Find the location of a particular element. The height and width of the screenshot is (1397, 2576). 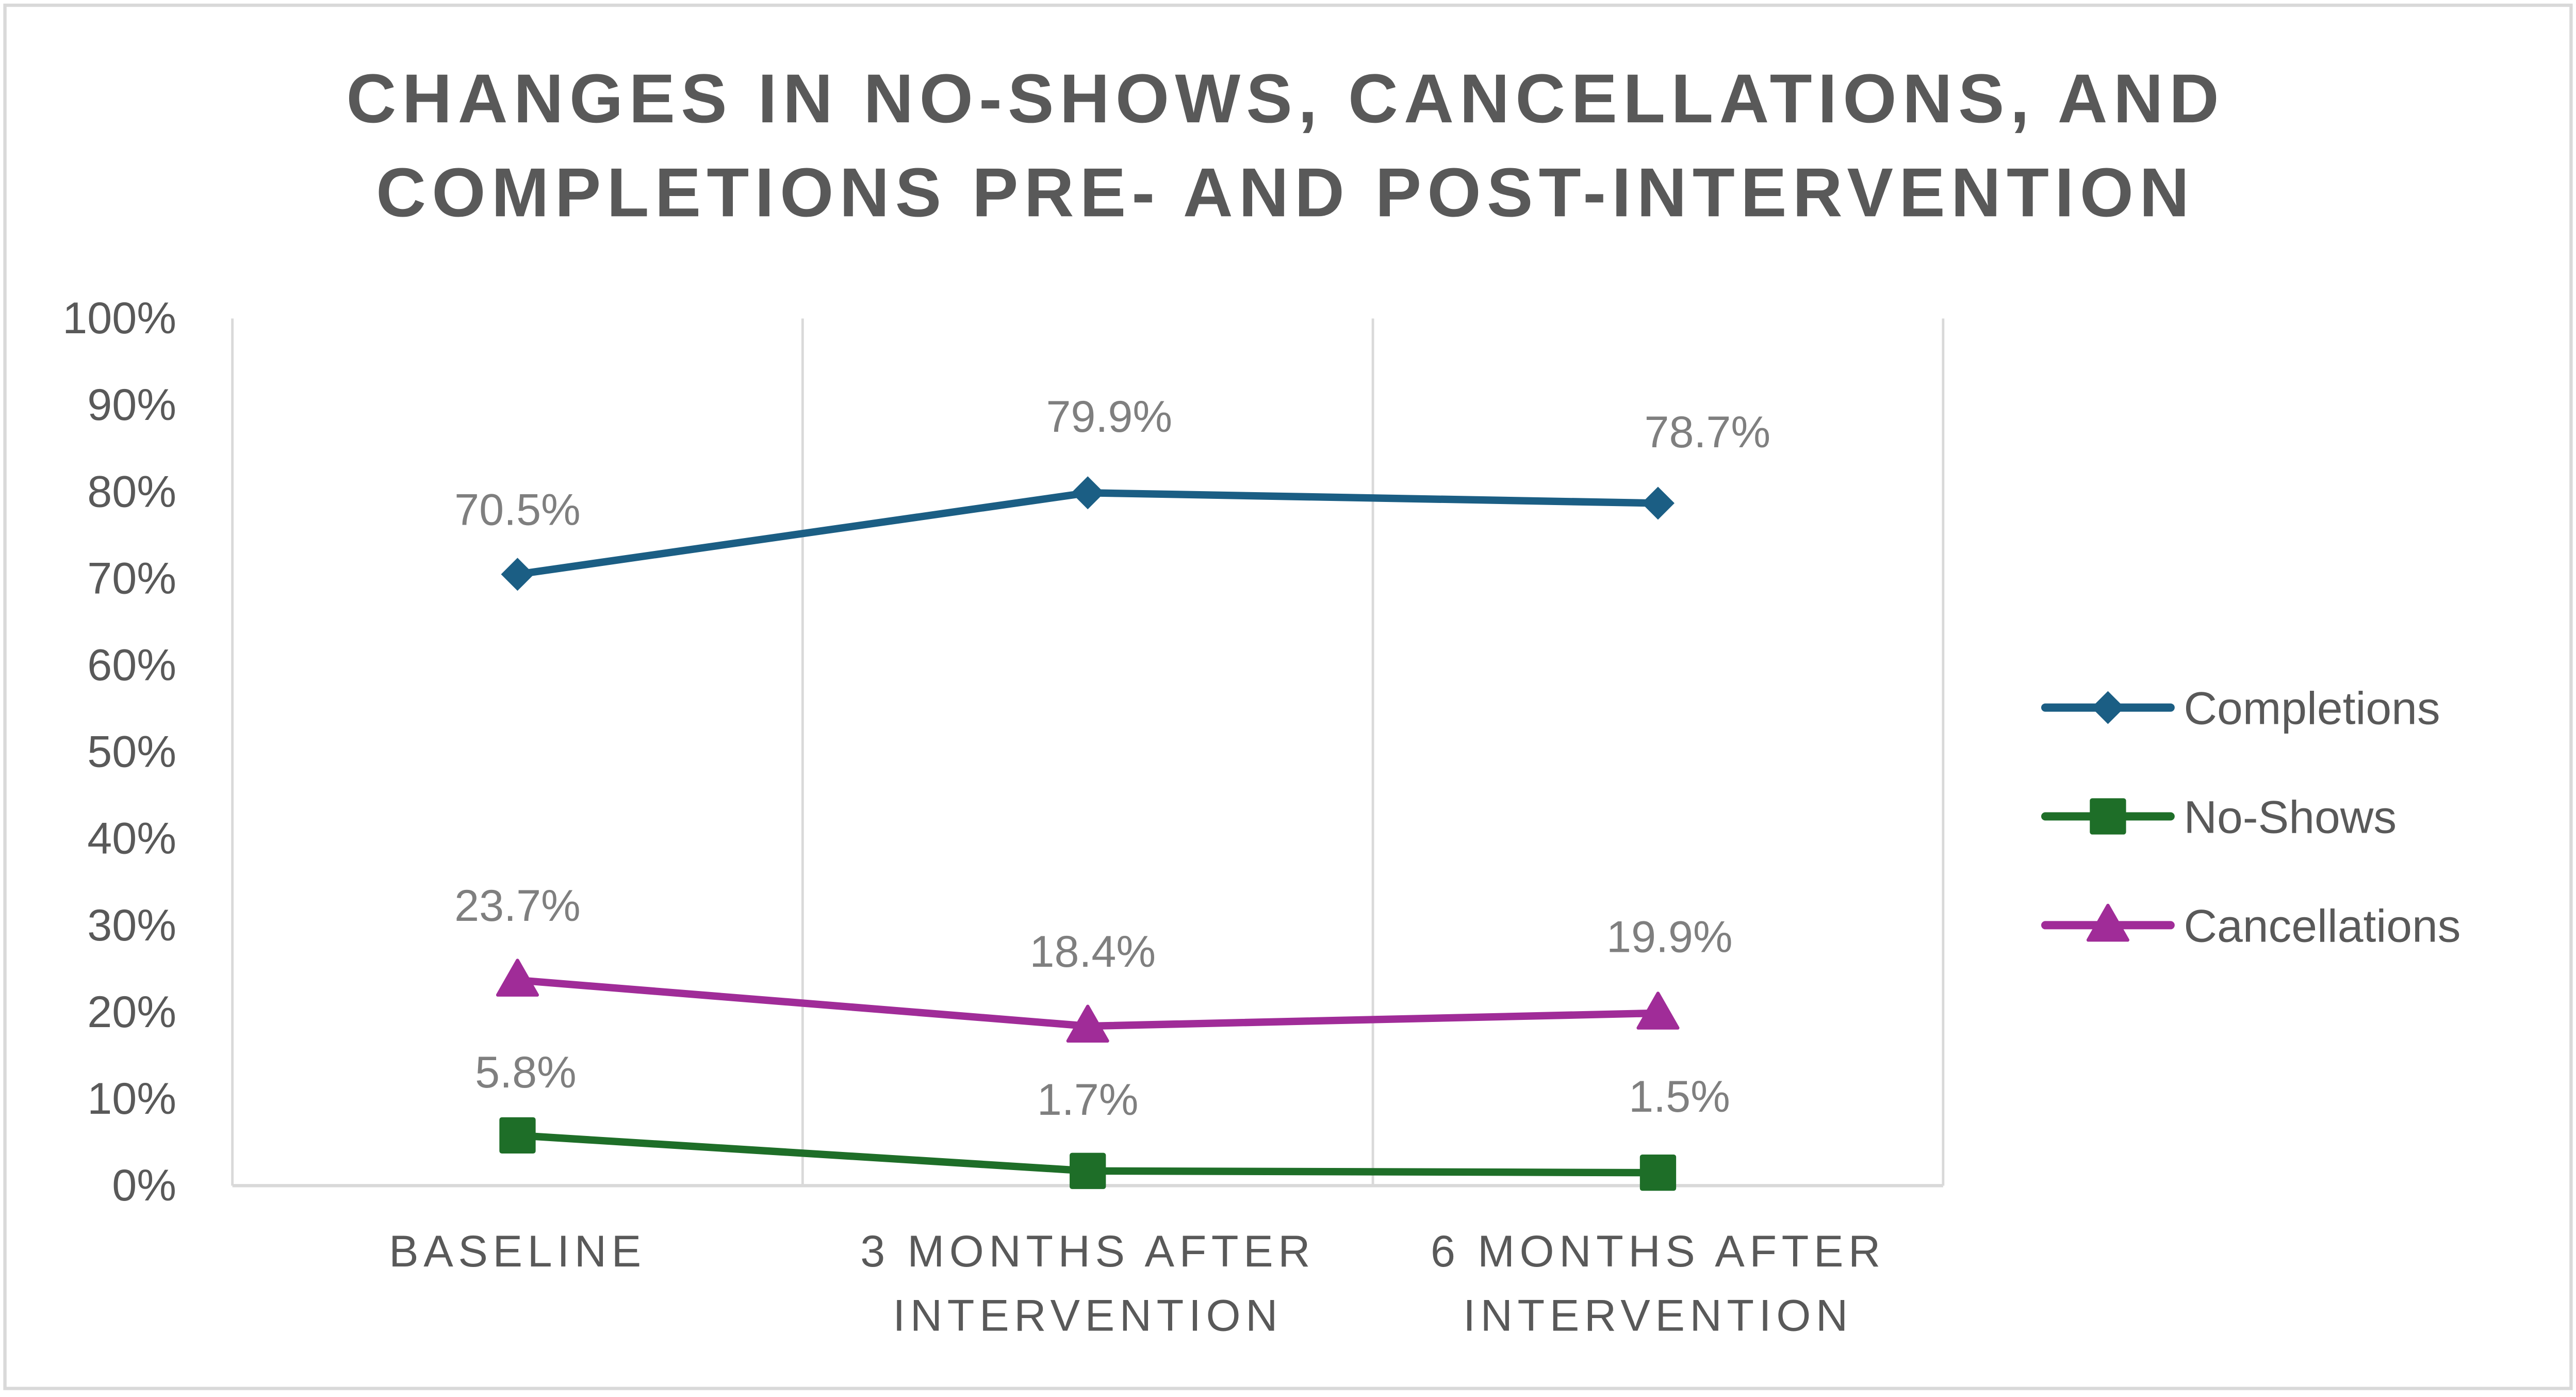

y-tick-label: 100% is located at coordinates (119, 318).